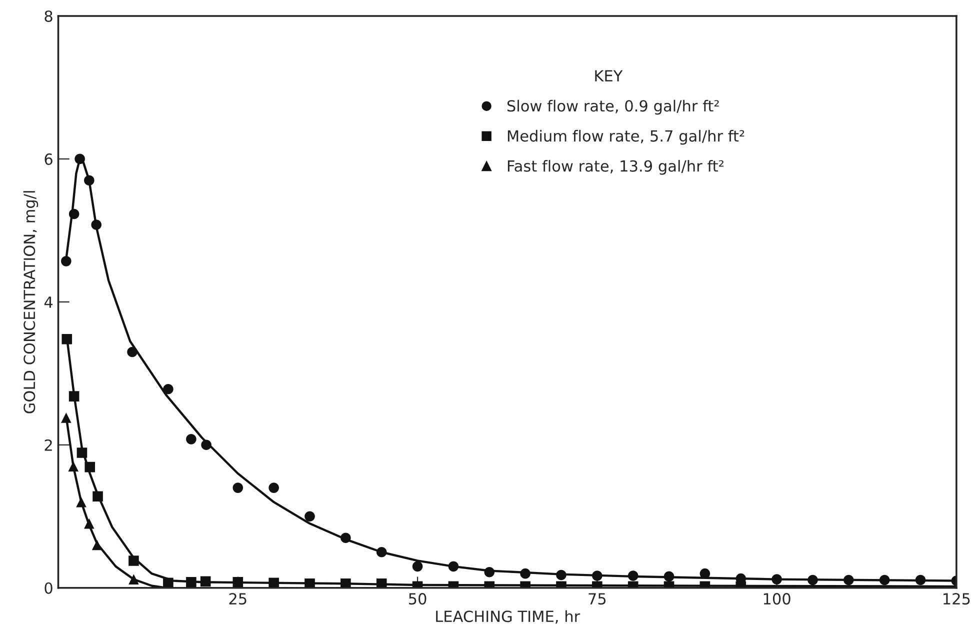  I want to click on x-tick-label: 100, so click(777, 599).